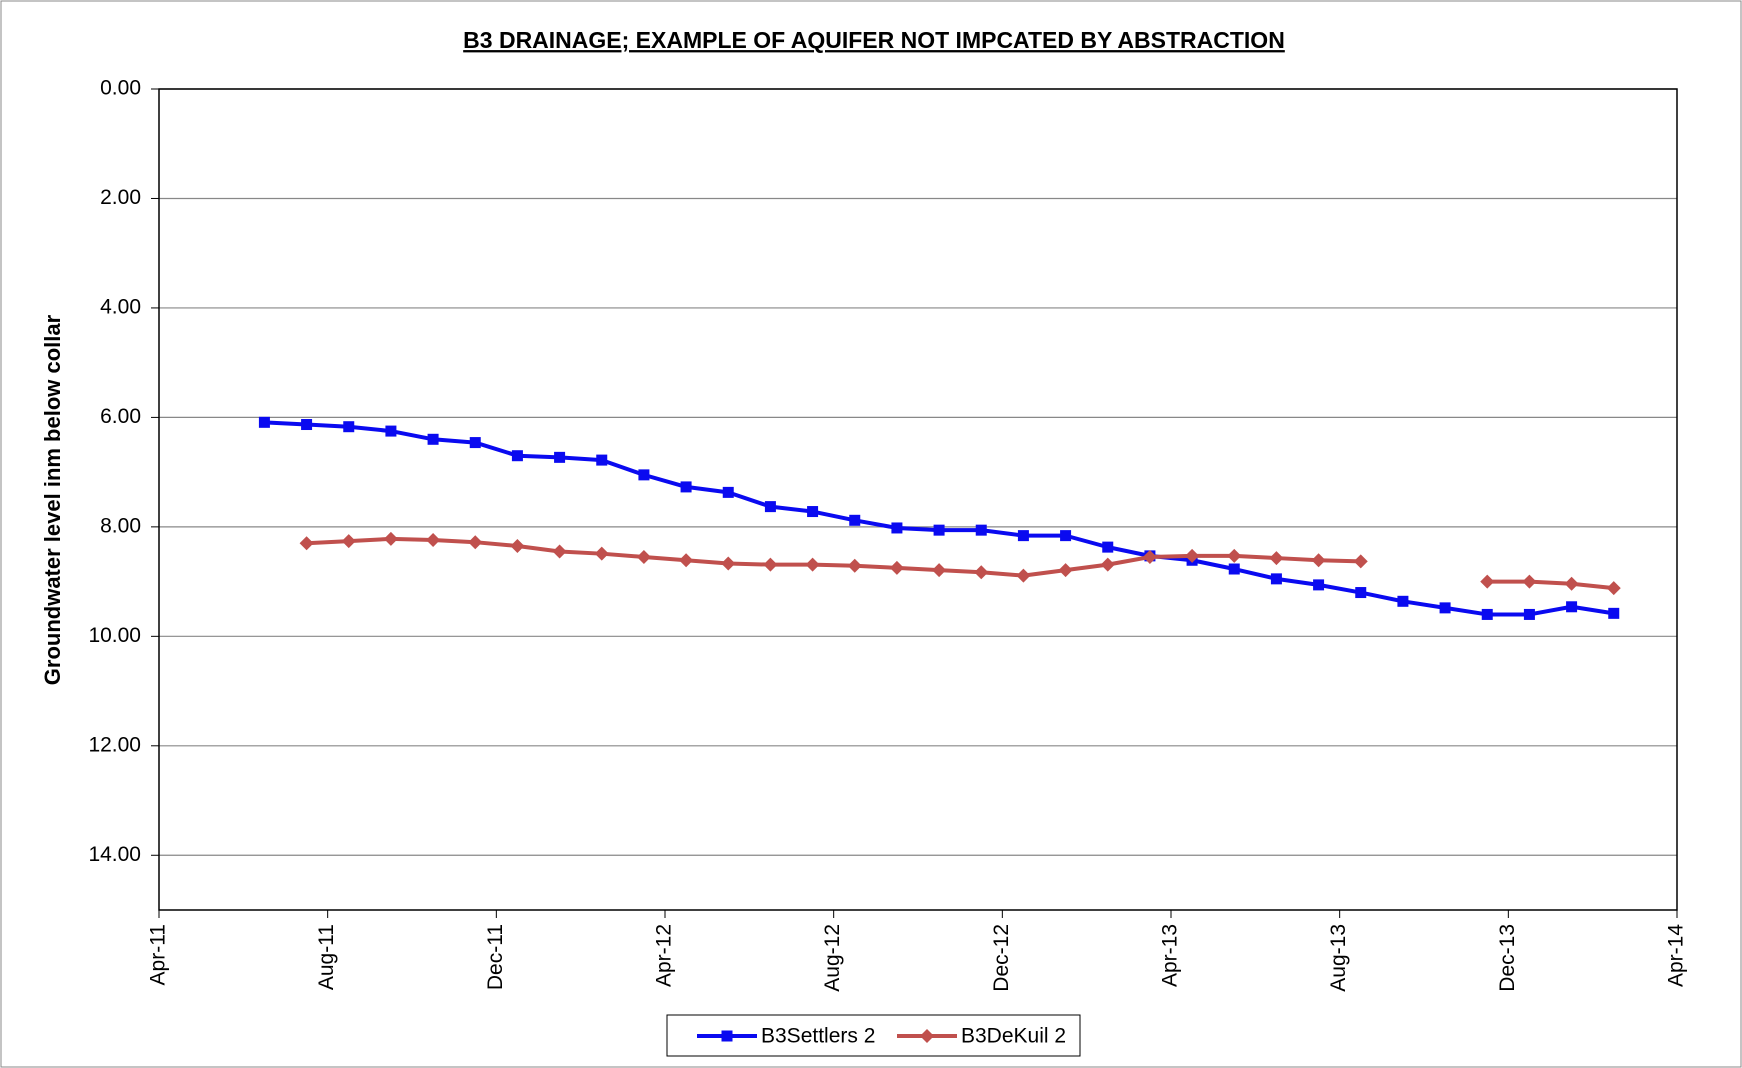 This screenshot has width=1742, height=1068. Describe the element at coordinates (114, 744) in the screenshot. I see `y-tick-label: 12.00` at that location.